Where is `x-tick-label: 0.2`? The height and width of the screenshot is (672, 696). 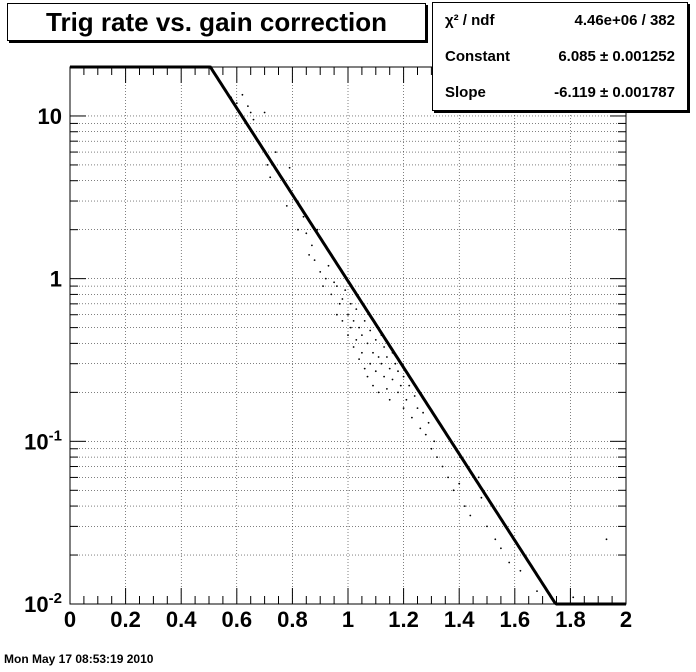 x-tick-label: 0.2 is located at coordinates (125, 619).